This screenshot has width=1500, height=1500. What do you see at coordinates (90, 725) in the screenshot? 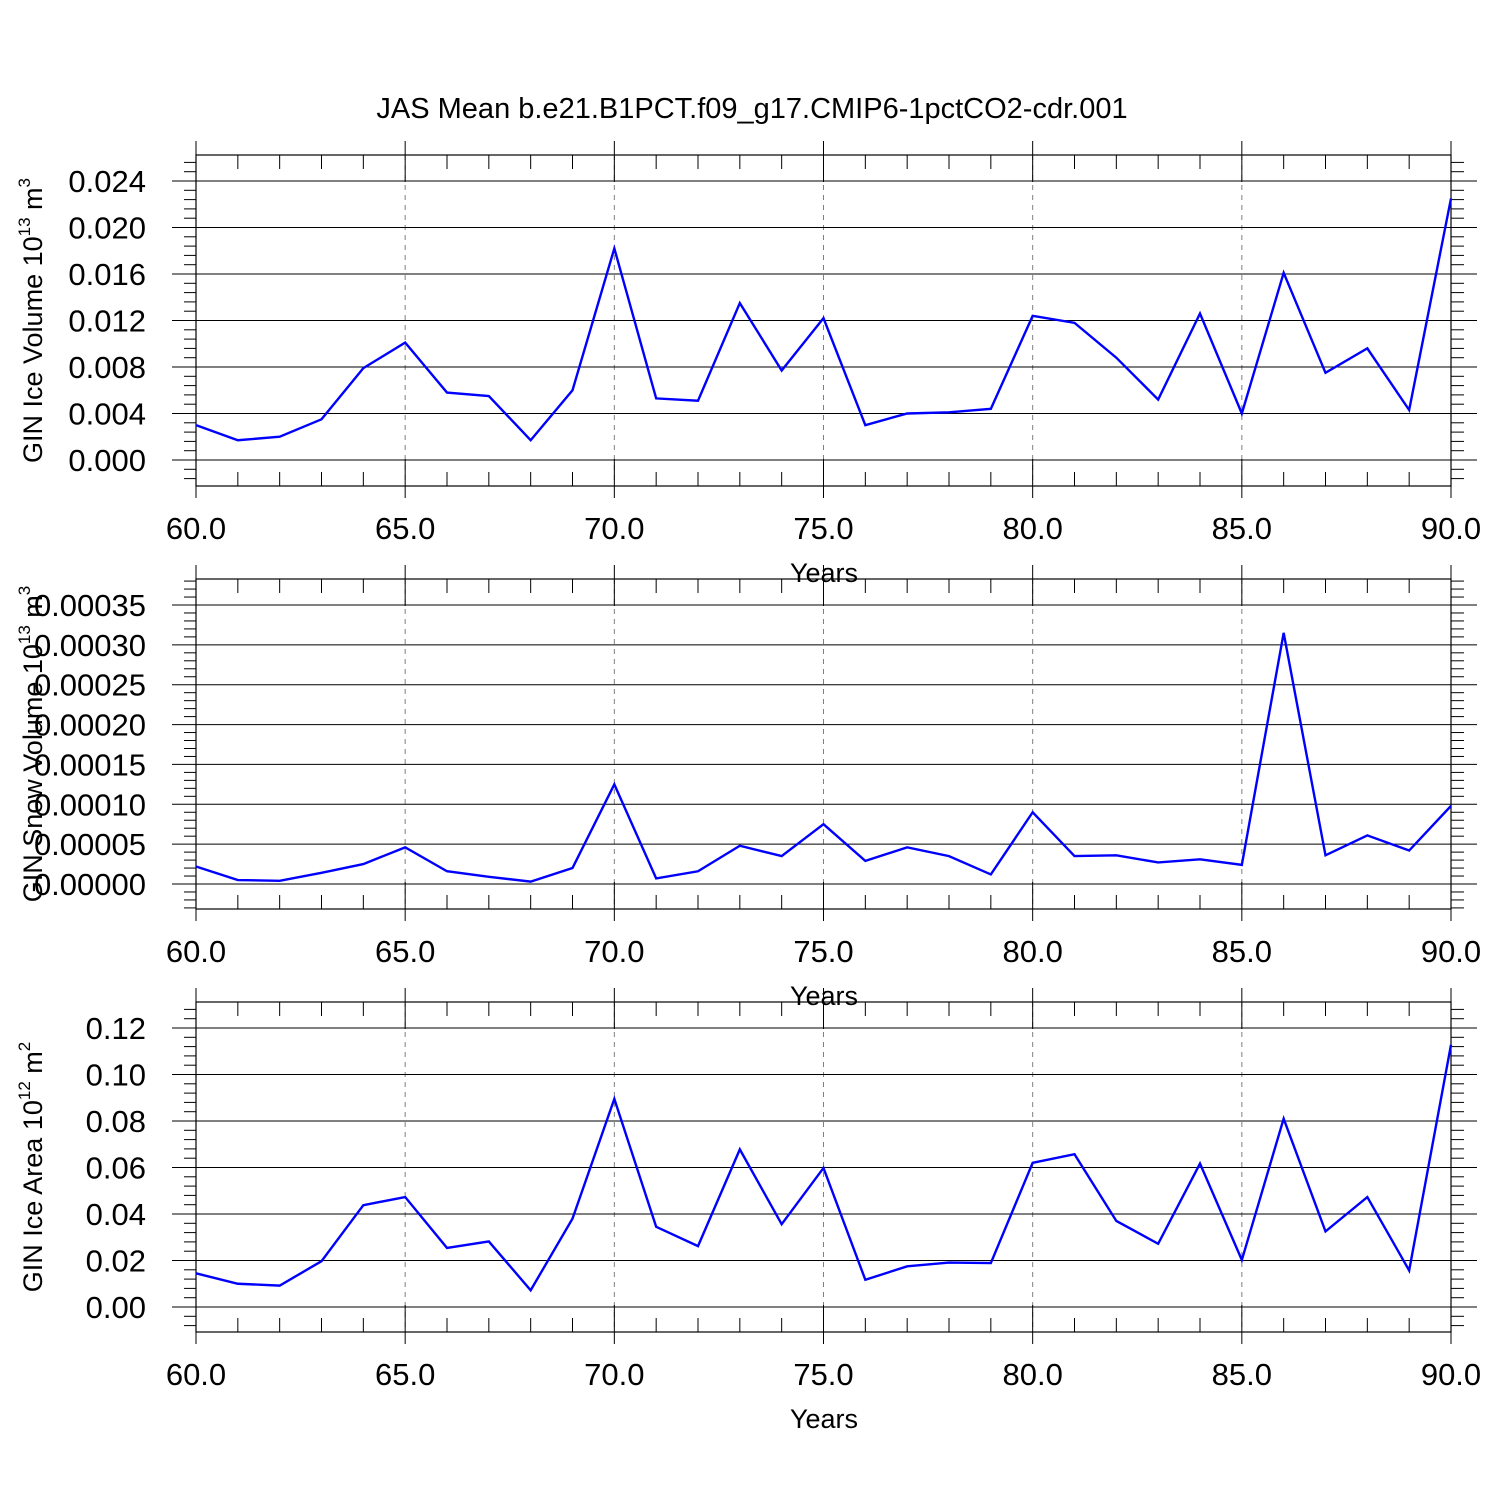
I see `y-tick-label: 0.00020` at bounding box center [90, 725].